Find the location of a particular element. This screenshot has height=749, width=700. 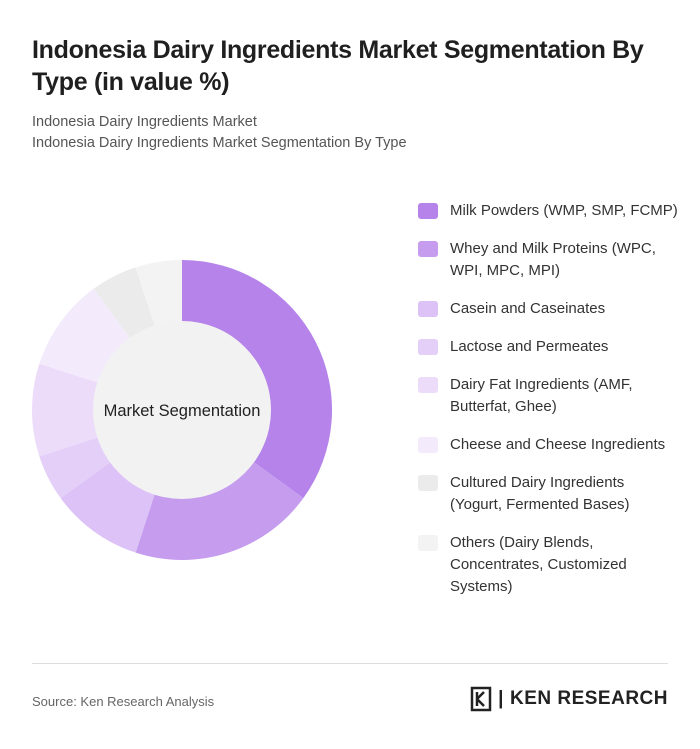

legend-label: Milk Powders (WMP, SMP, FCMP) is located at coordinates (564, 210).